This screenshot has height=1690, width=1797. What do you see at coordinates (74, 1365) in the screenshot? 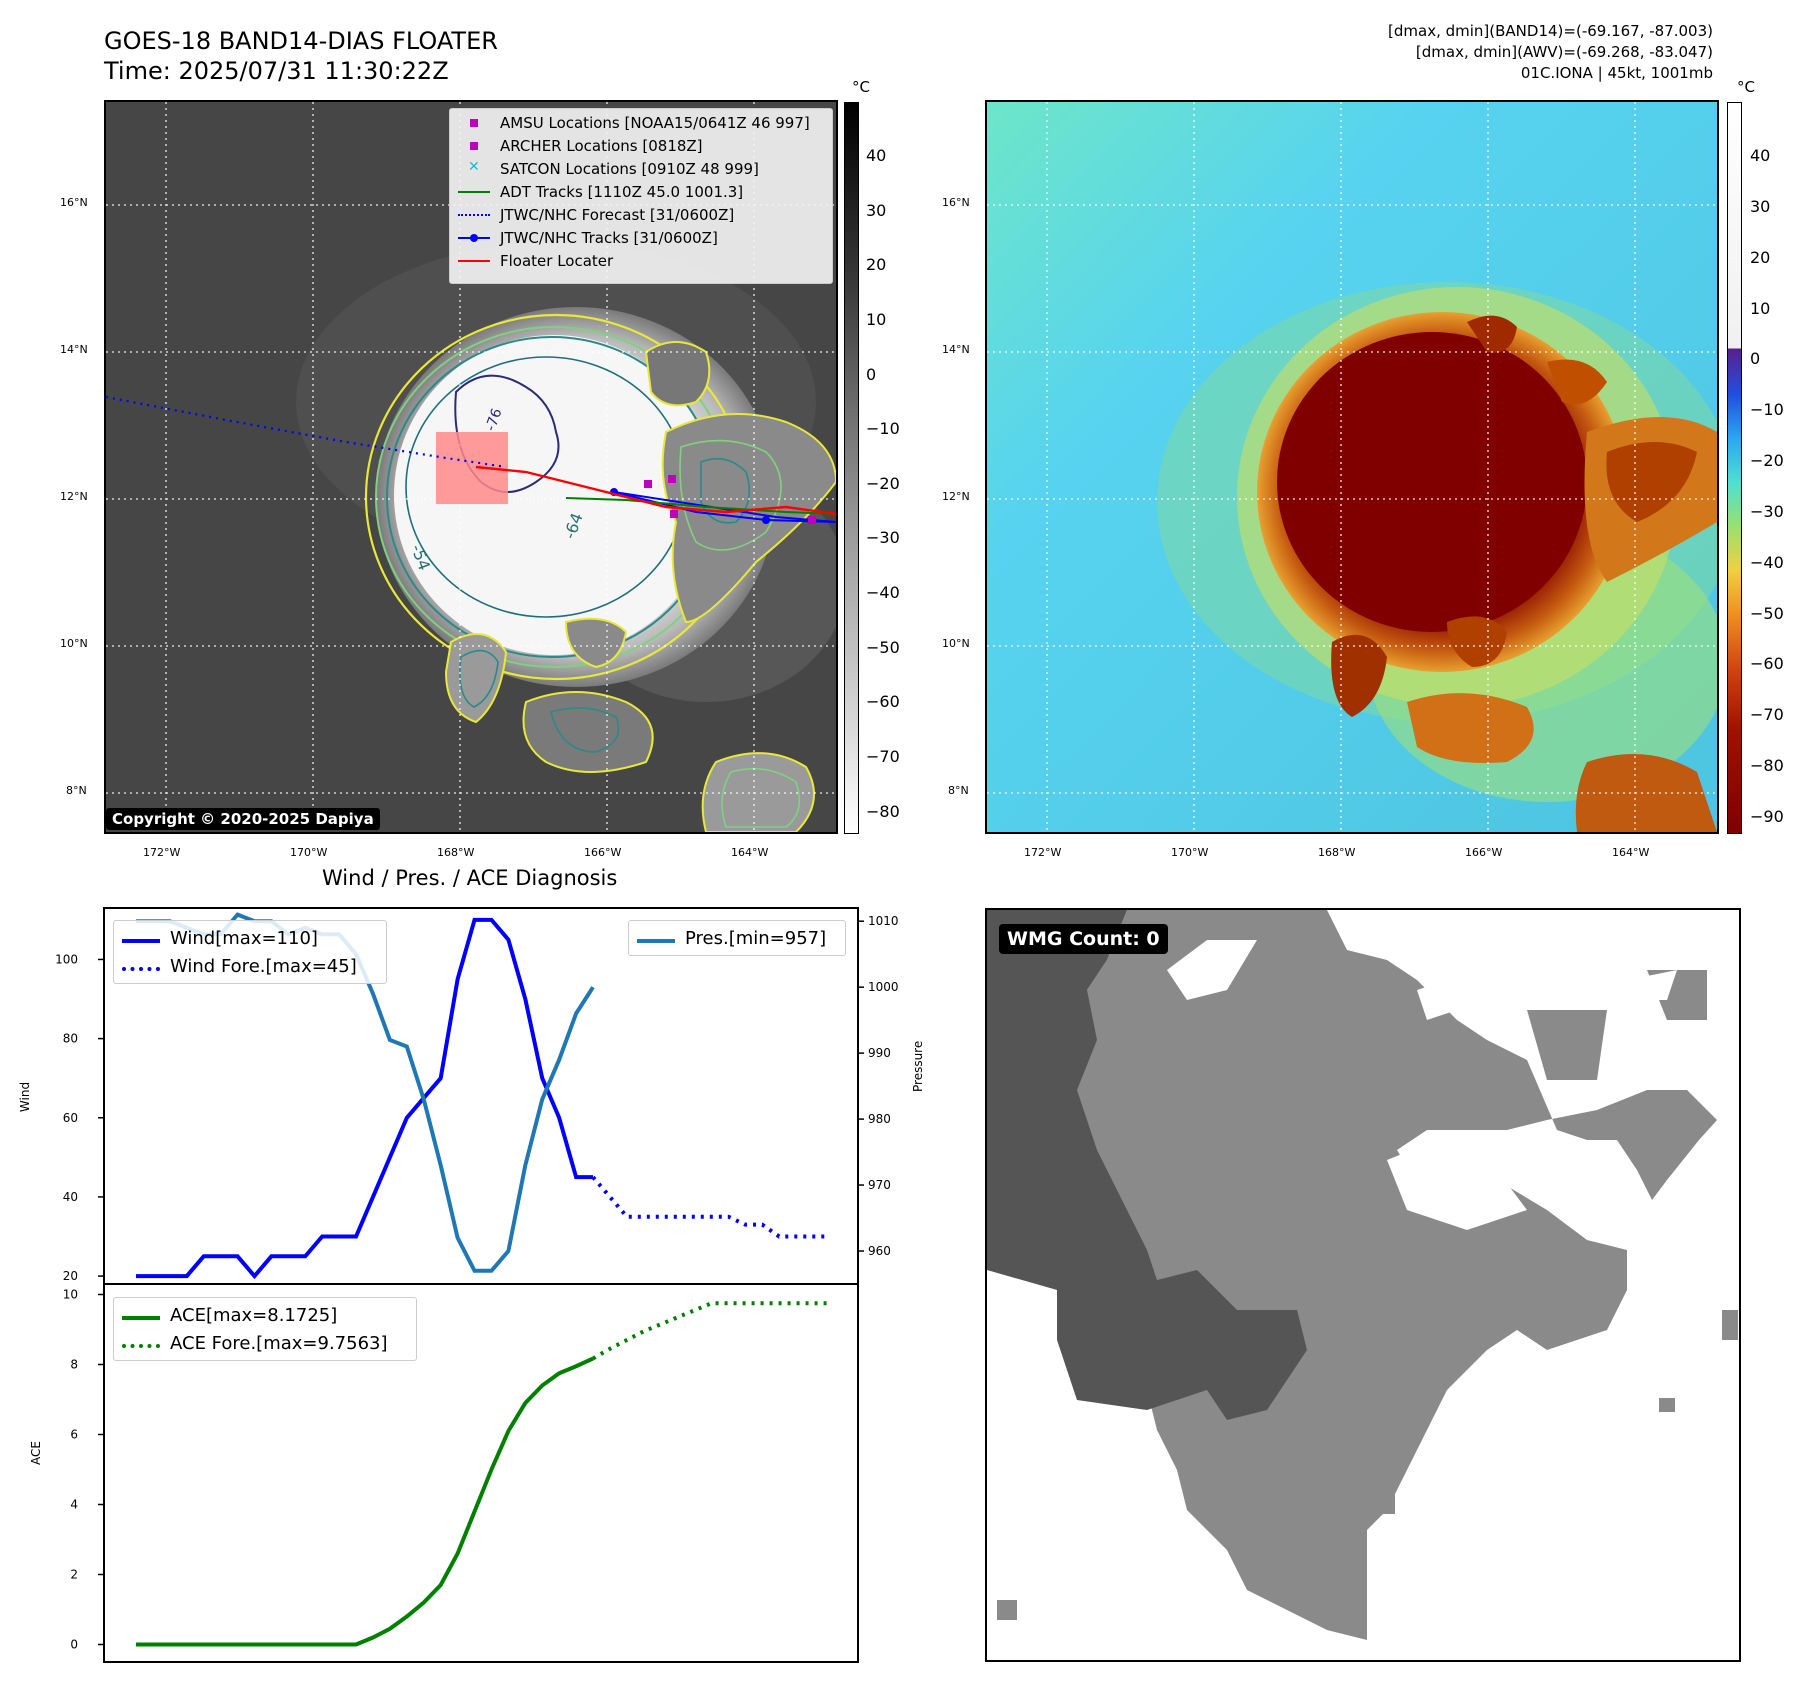
I see `ace-ytick-label: 8` at bounding box center [74, 1365].